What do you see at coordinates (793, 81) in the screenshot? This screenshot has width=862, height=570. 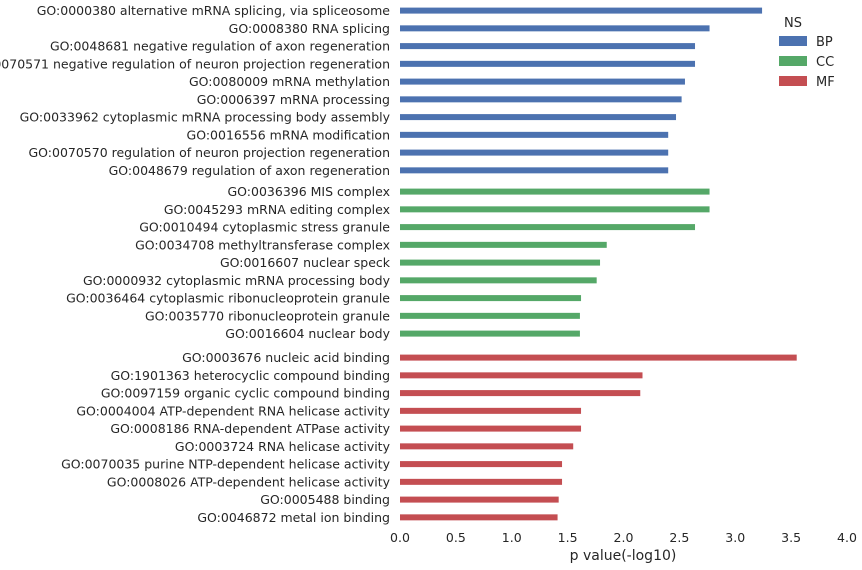 I see `legend-swatch-mf` at bounding box center [793, 81].